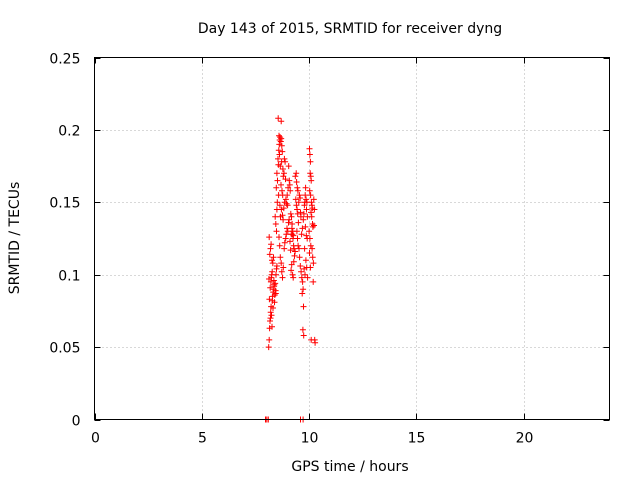  Describe the element at coordinates (64, 349) in the screenshot. I see `y-tick-label: 0.05` at that location.